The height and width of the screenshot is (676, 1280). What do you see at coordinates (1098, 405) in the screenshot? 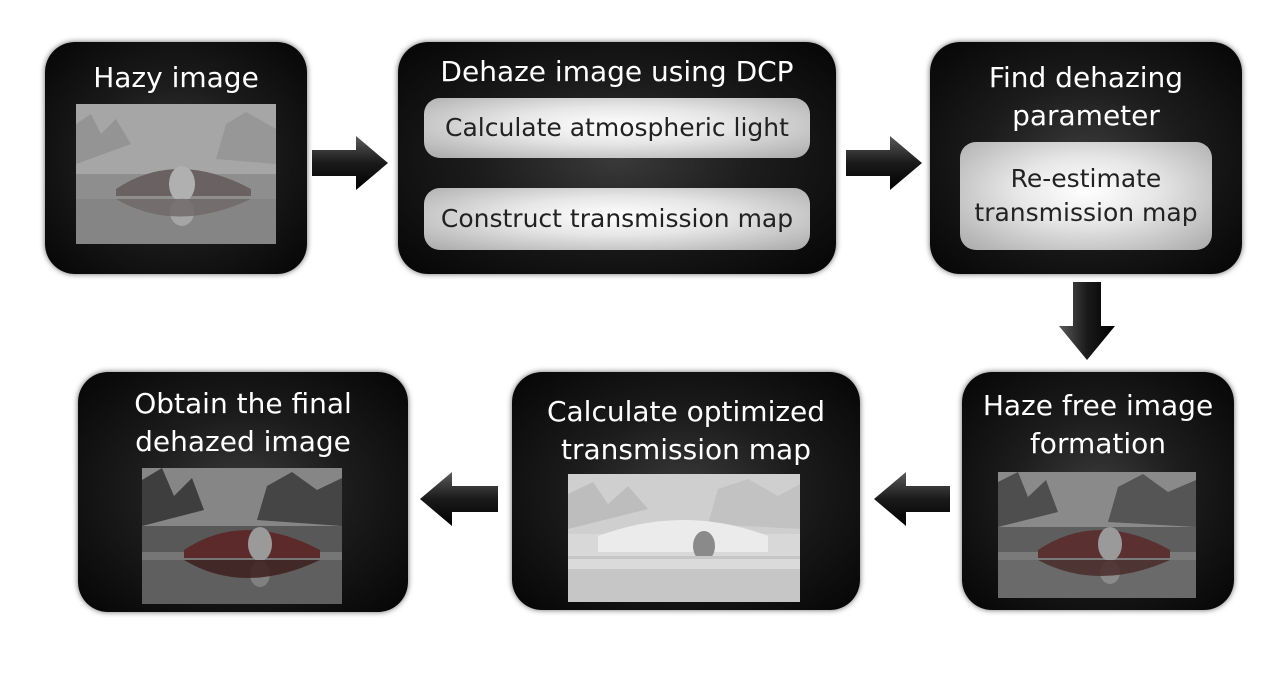
I see `haze-free-title-line1: Haze free image` at bounding box center [1098, 405].